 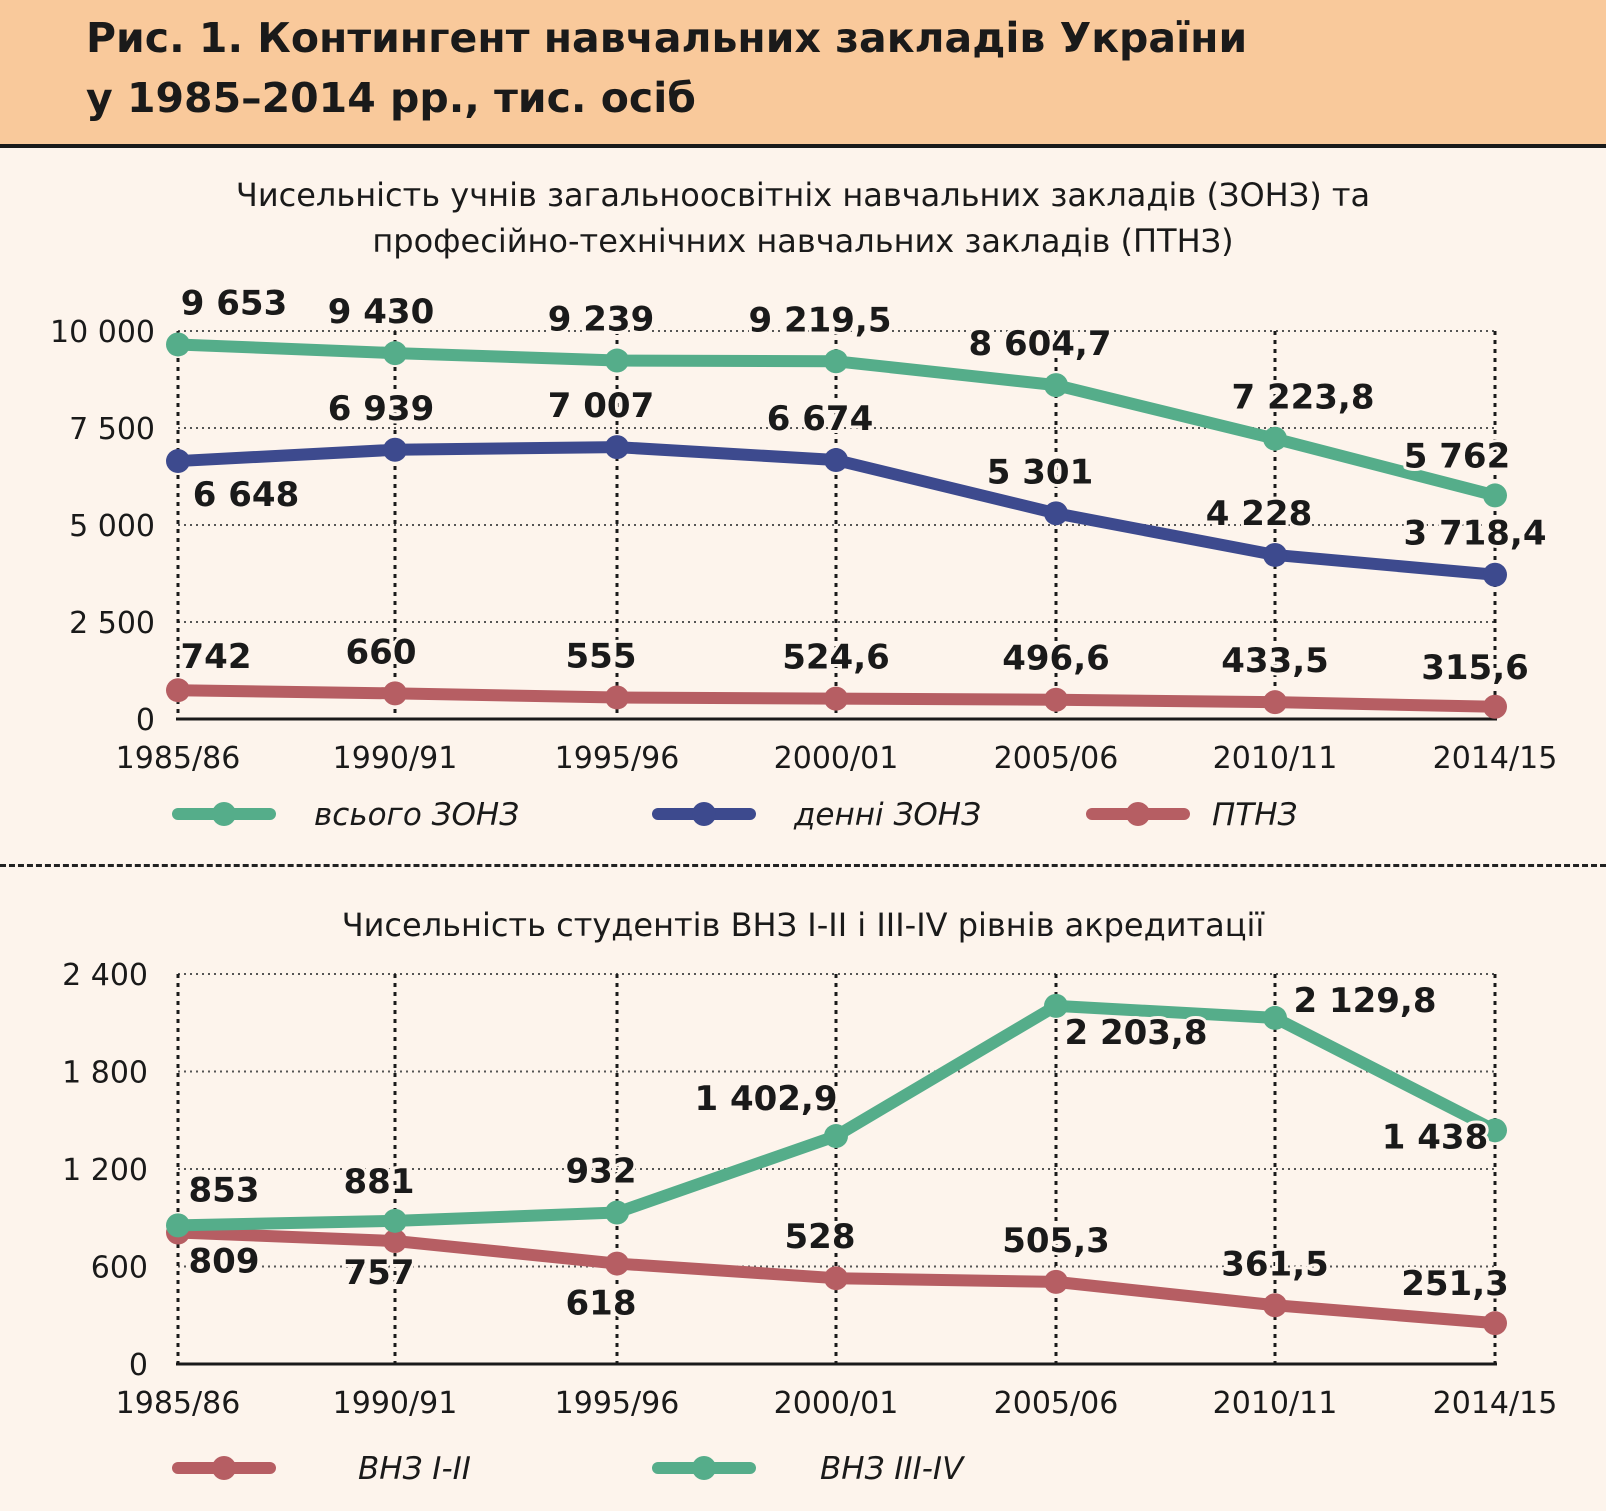 I want to click on chart-2-y-tick-label: 600, so click(x=119, y=1268).